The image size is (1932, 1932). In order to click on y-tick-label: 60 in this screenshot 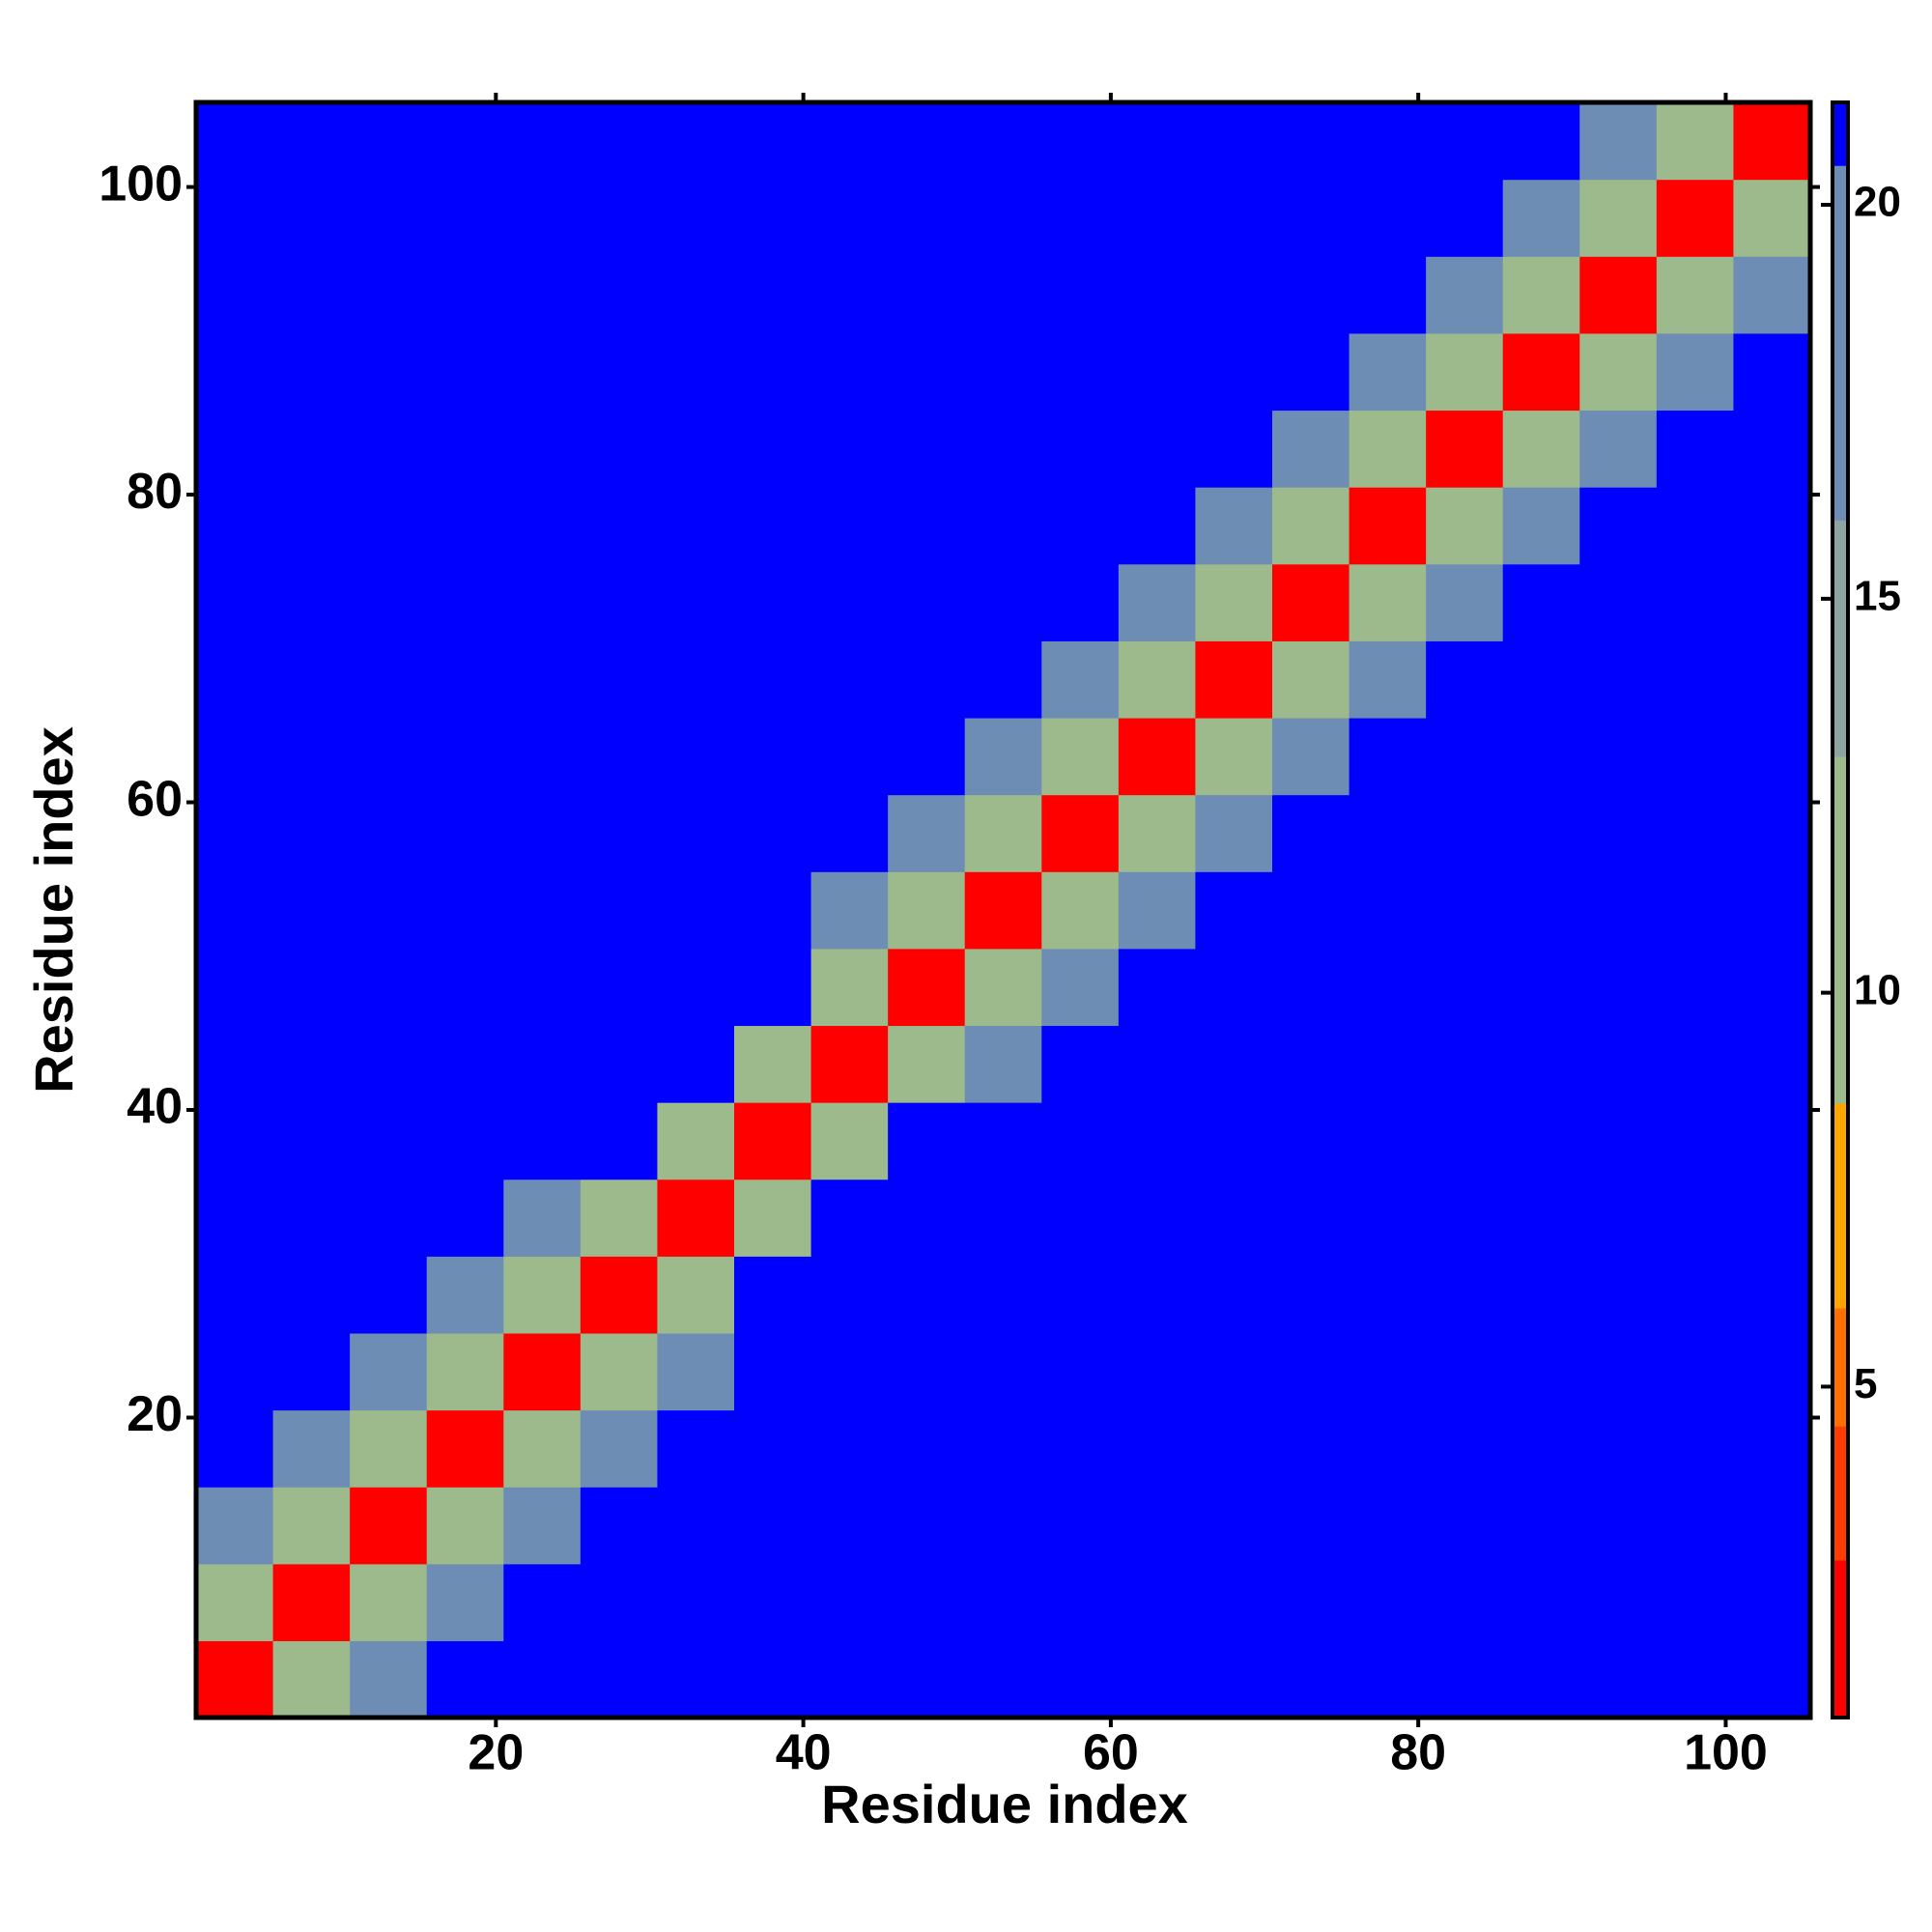, I will do `click(155, 799)`.